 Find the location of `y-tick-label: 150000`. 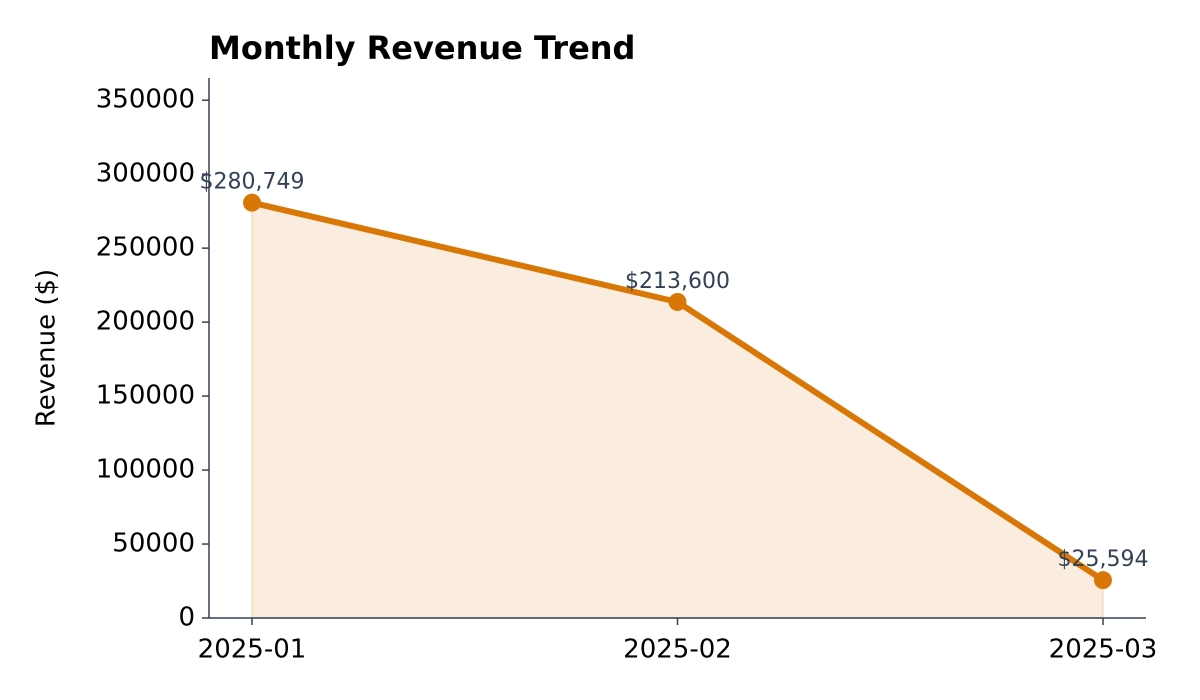

y-tick-label: 150000 is located at coordinates (145, 396).